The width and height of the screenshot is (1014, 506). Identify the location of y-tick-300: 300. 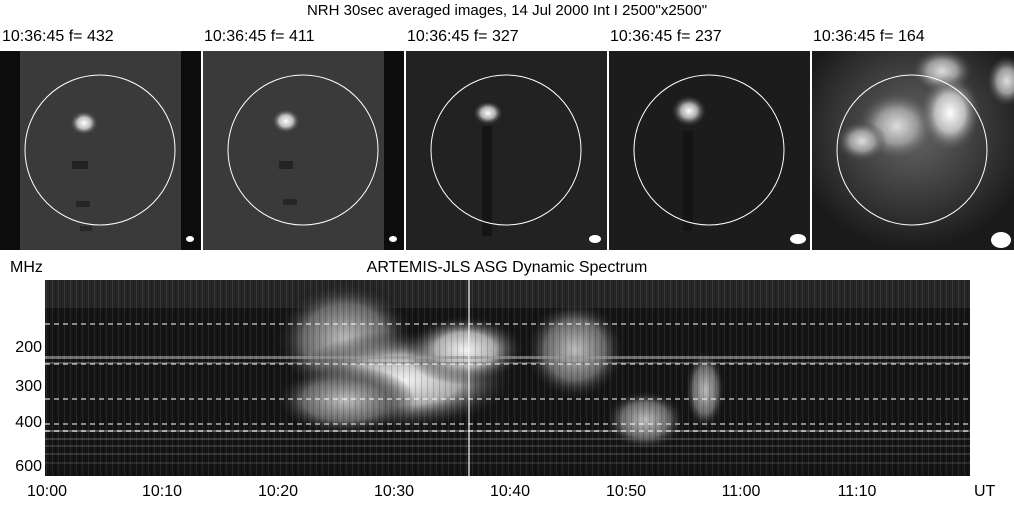
(28, 386).